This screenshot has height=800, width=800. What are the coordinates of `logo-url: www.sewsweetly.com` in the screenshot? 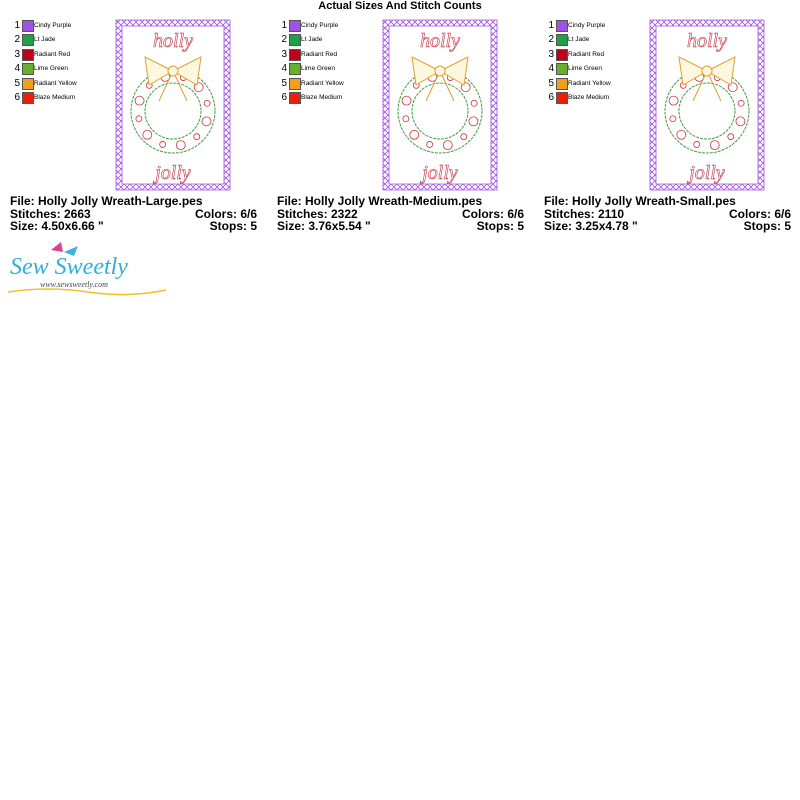 It's located at (74, 284).